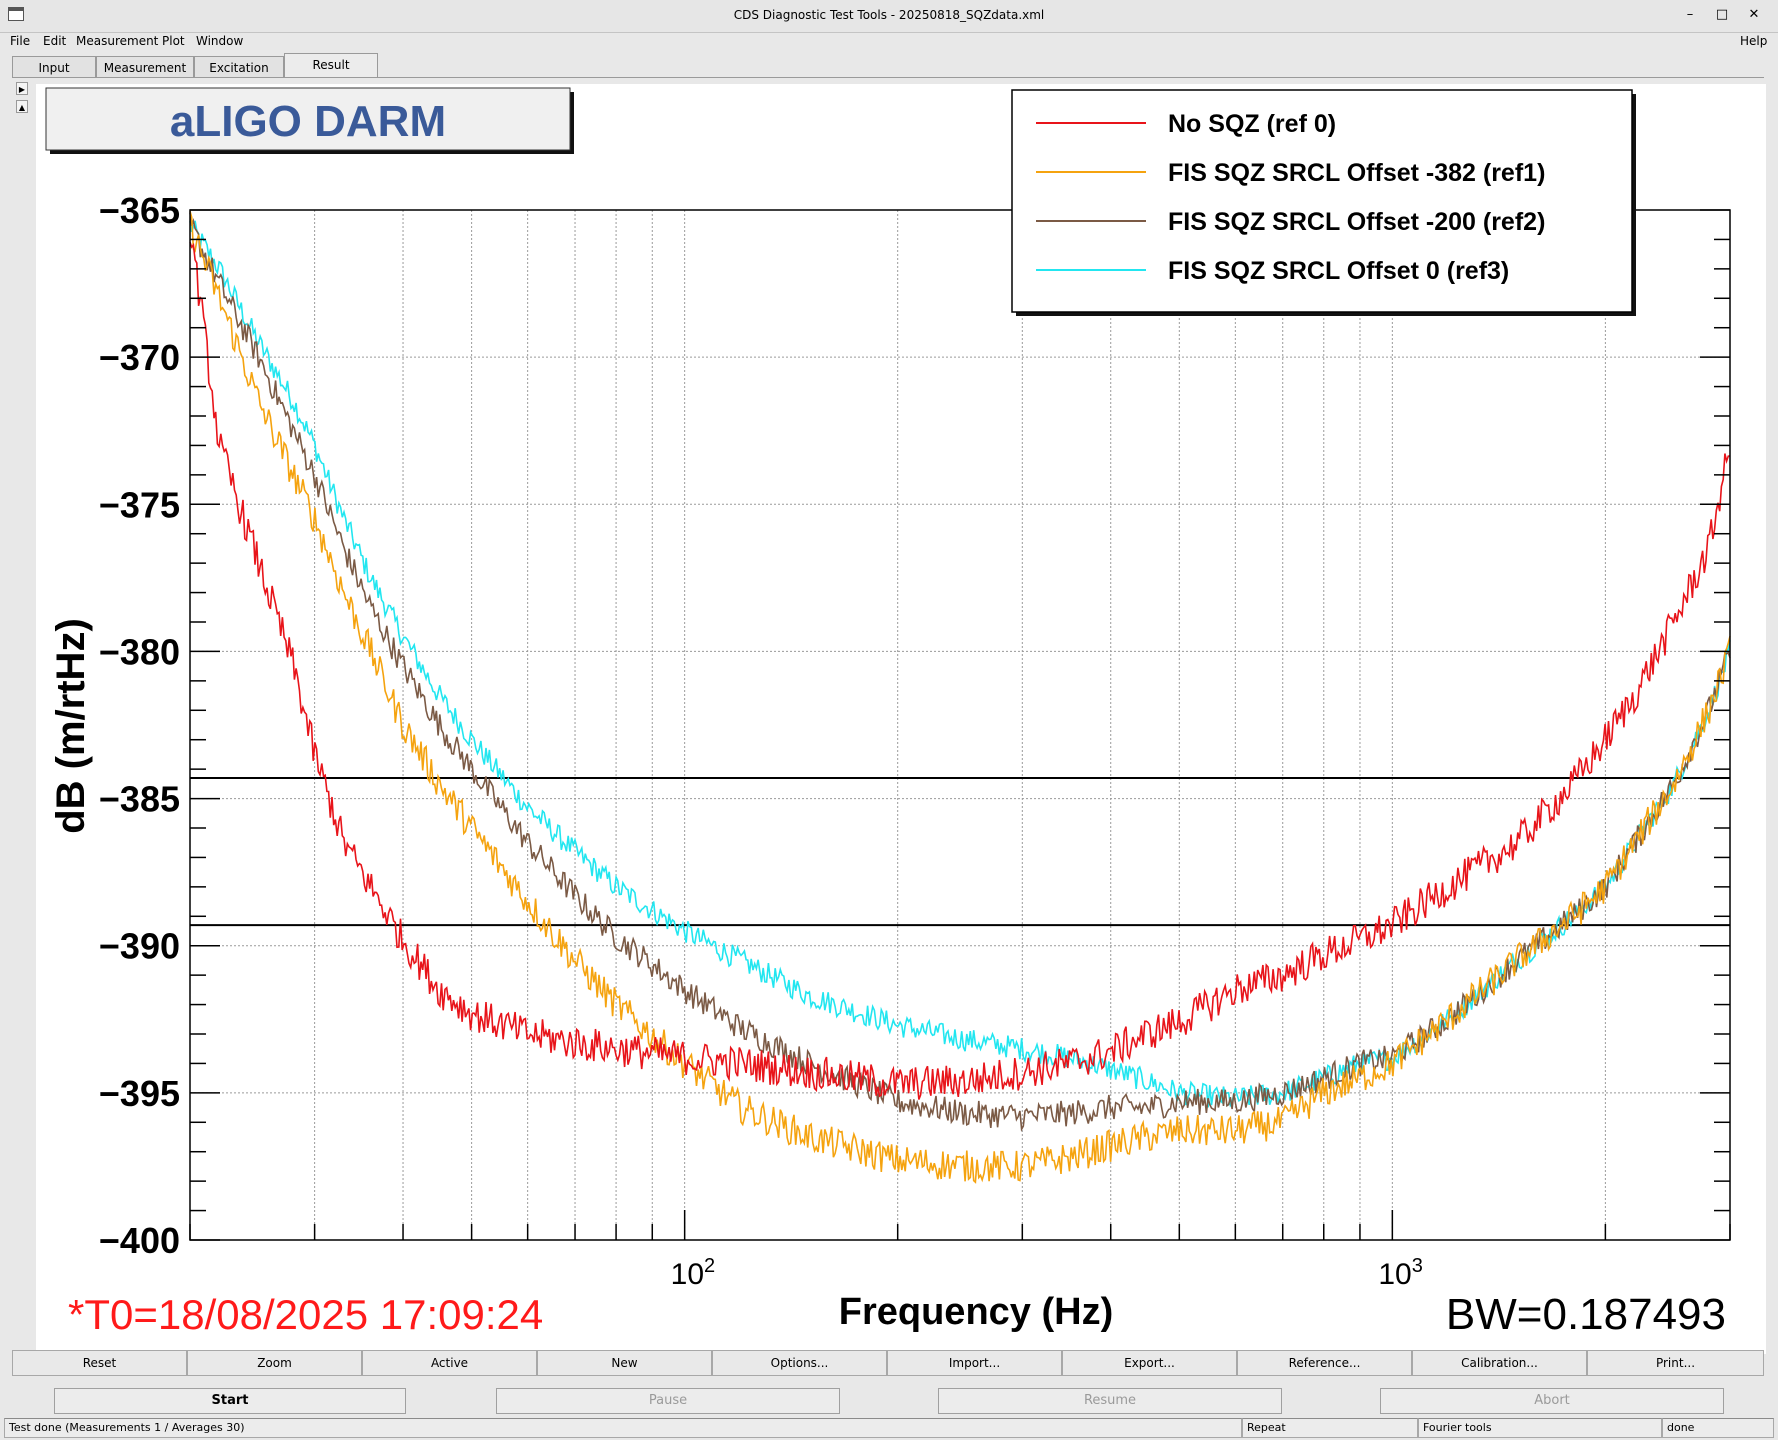 This screenshot has width=1778, height=1440. I want to click on y-axis-label: dB (m/rtHz), so click(71, 726).